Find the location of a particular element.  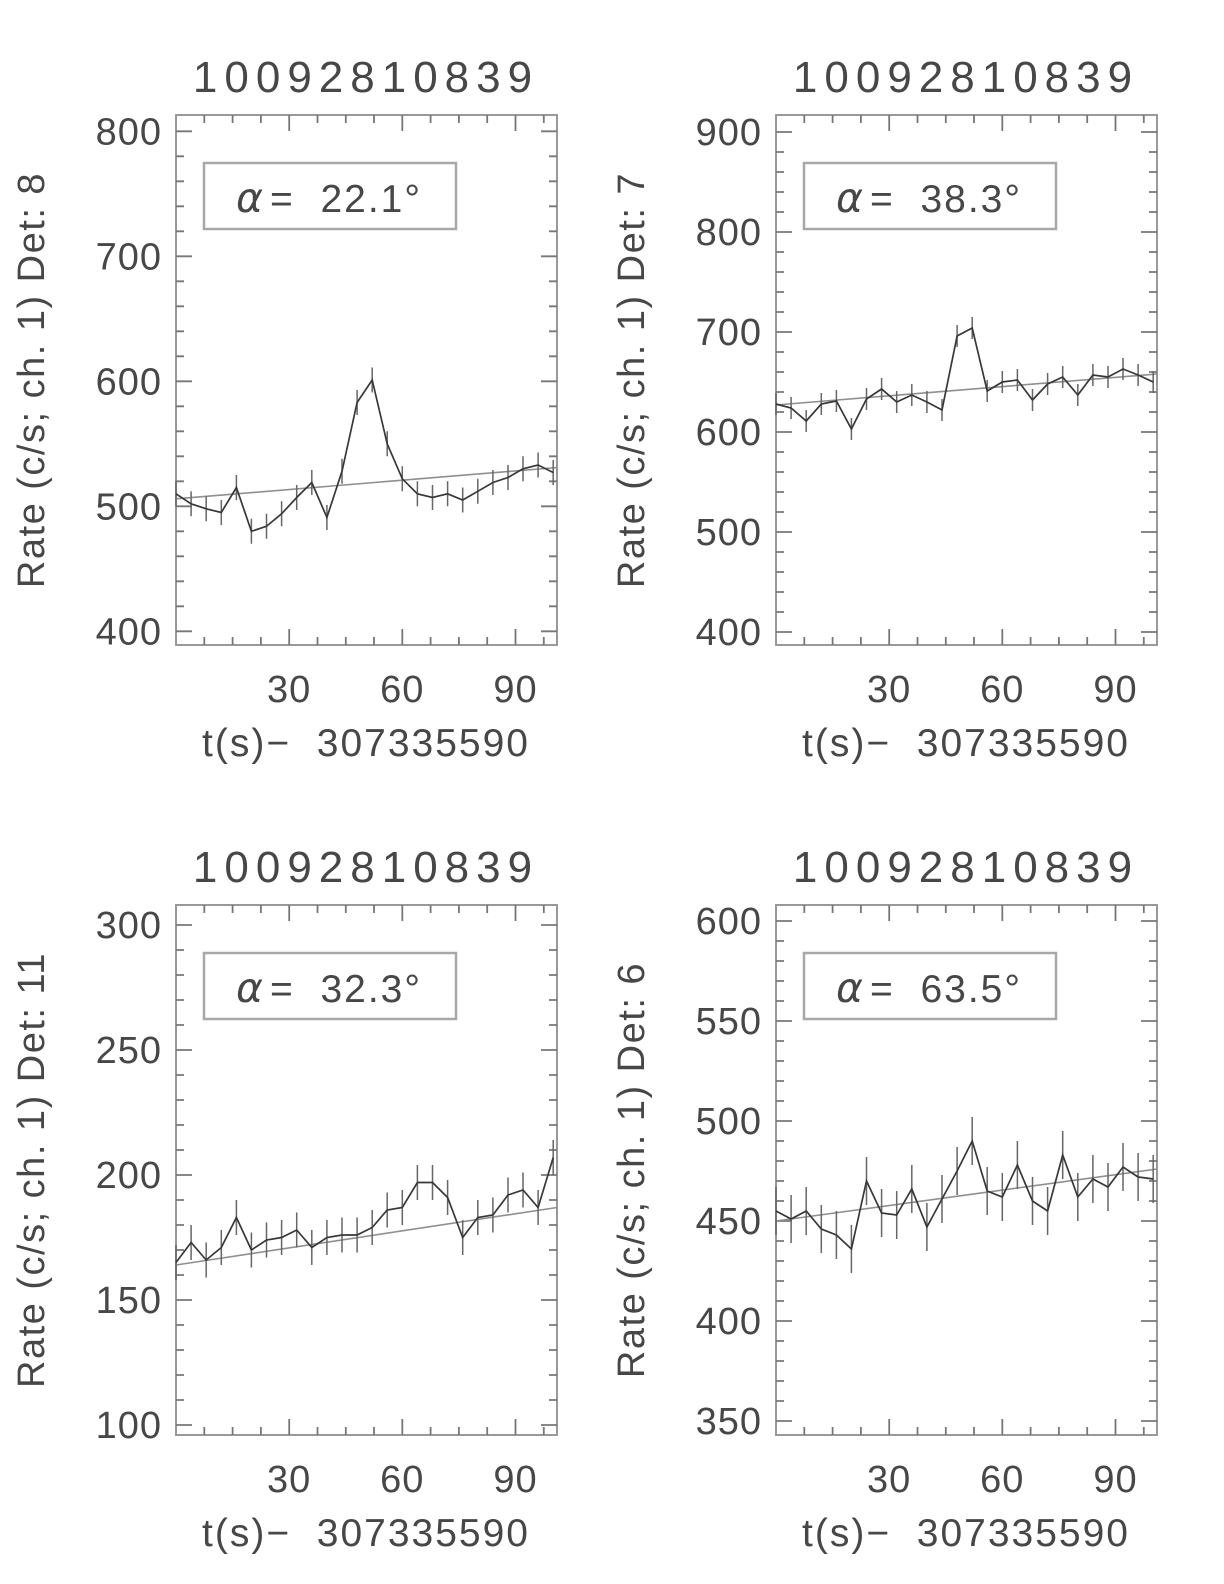

y-axis-label: Rate (c/s; ch. 1) Det: 6 is located at coordinates (632, 1170).